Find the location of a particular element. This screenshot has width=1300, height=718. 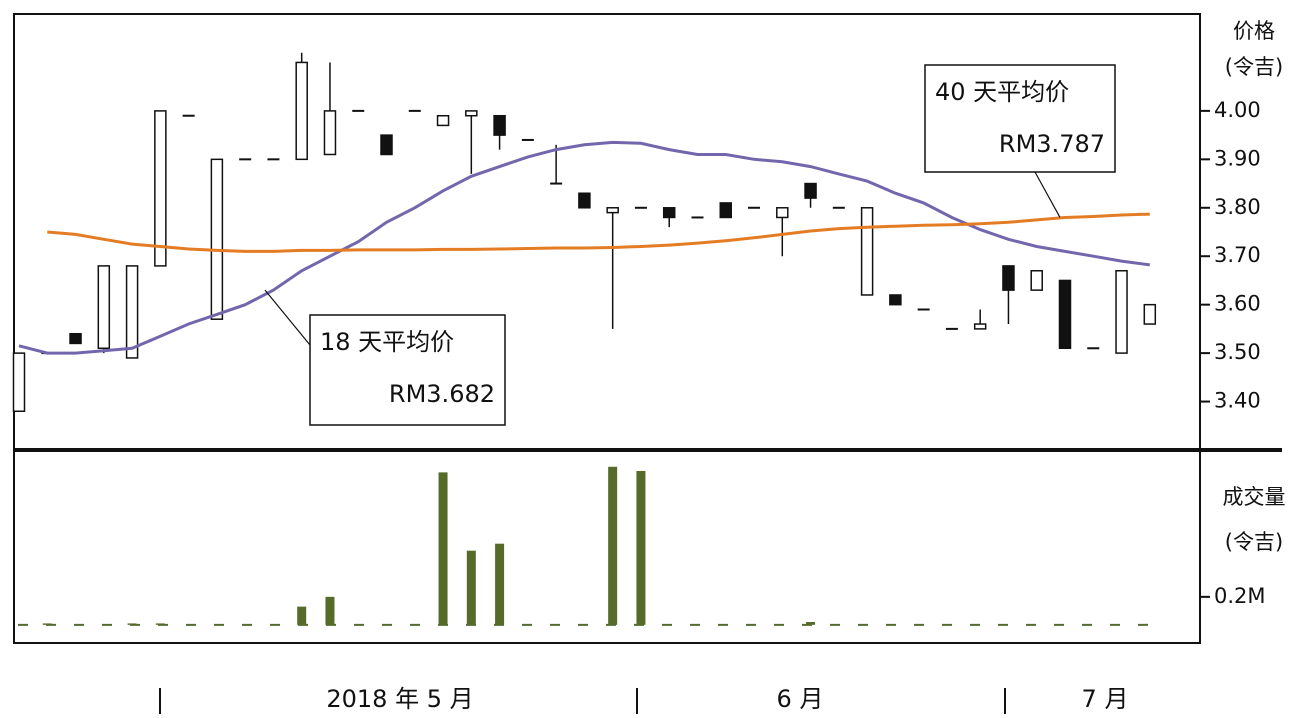

y-tick-label: 3.40 is located at coordinates (1237, 401).